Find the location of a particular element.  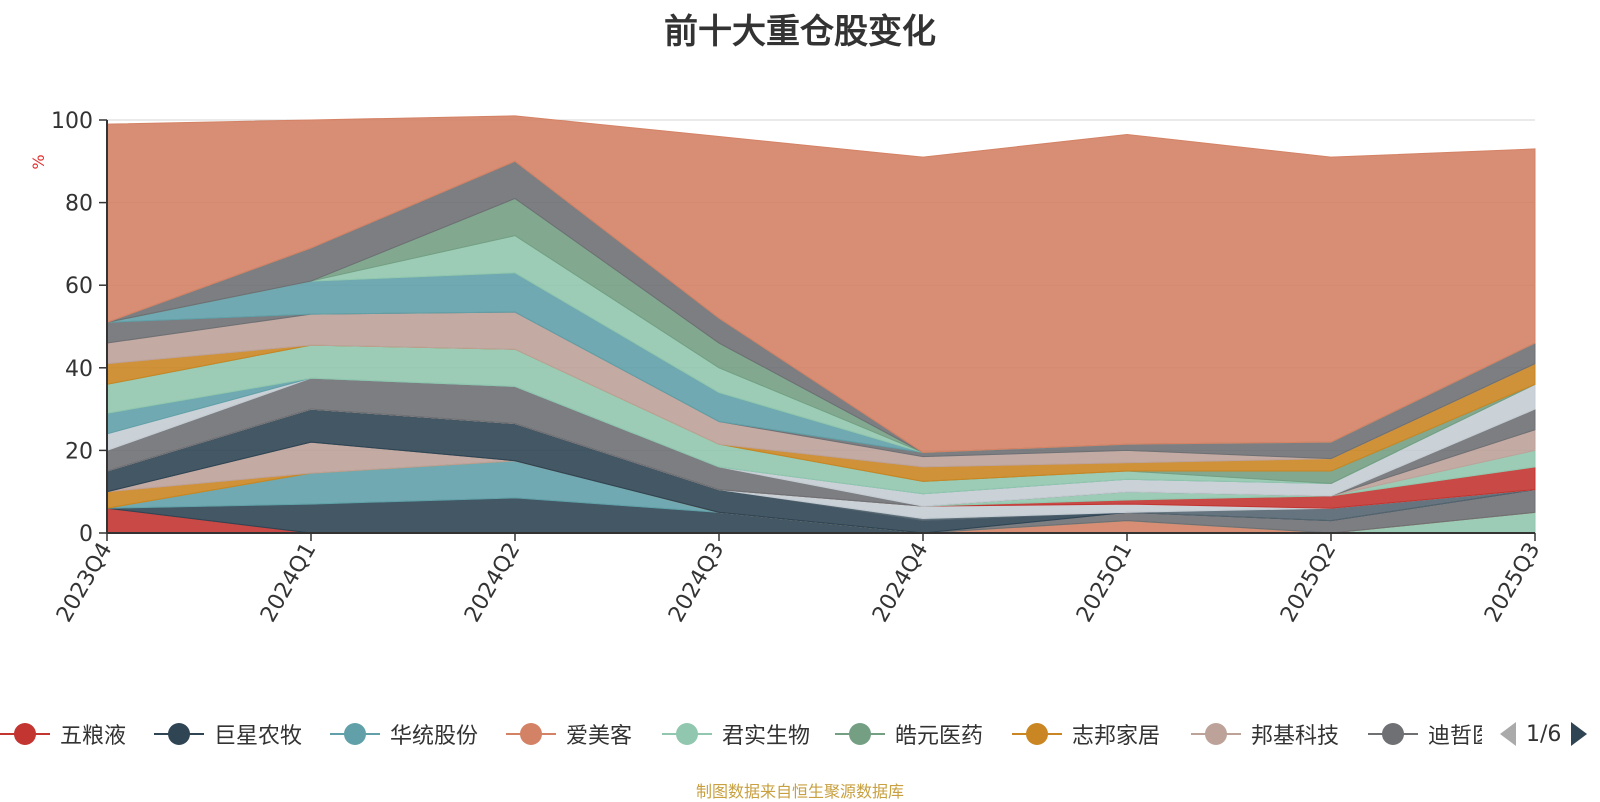

legend-pager: 1/6 is located at coordinates (1543, 734).